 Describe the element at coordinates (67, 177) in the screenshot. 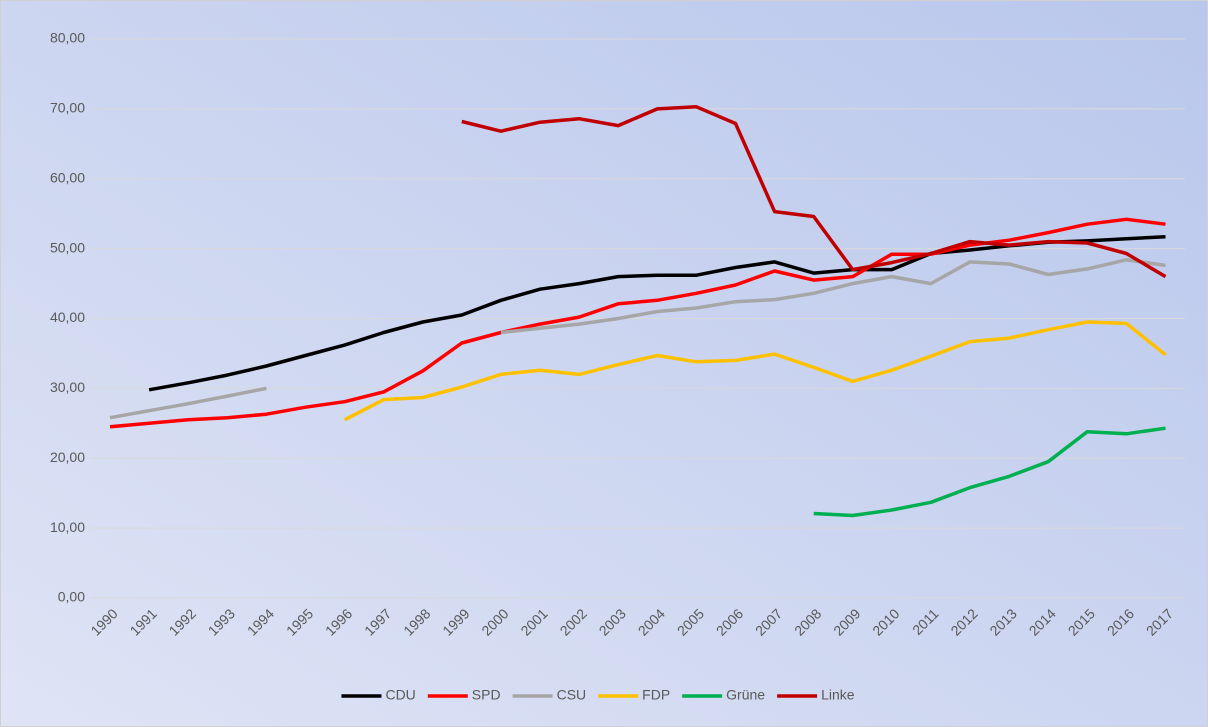

I see `y-tick-label: 60,00` at that location.